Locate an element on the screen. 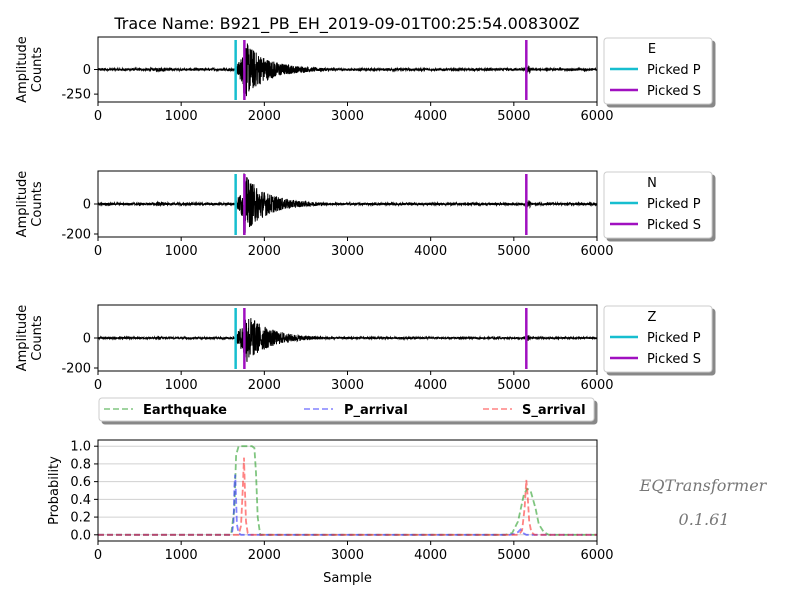 This screenshot has width=800, height=600. legend-s-arrival-label: S_arrival is located at coordinates (554, 410).